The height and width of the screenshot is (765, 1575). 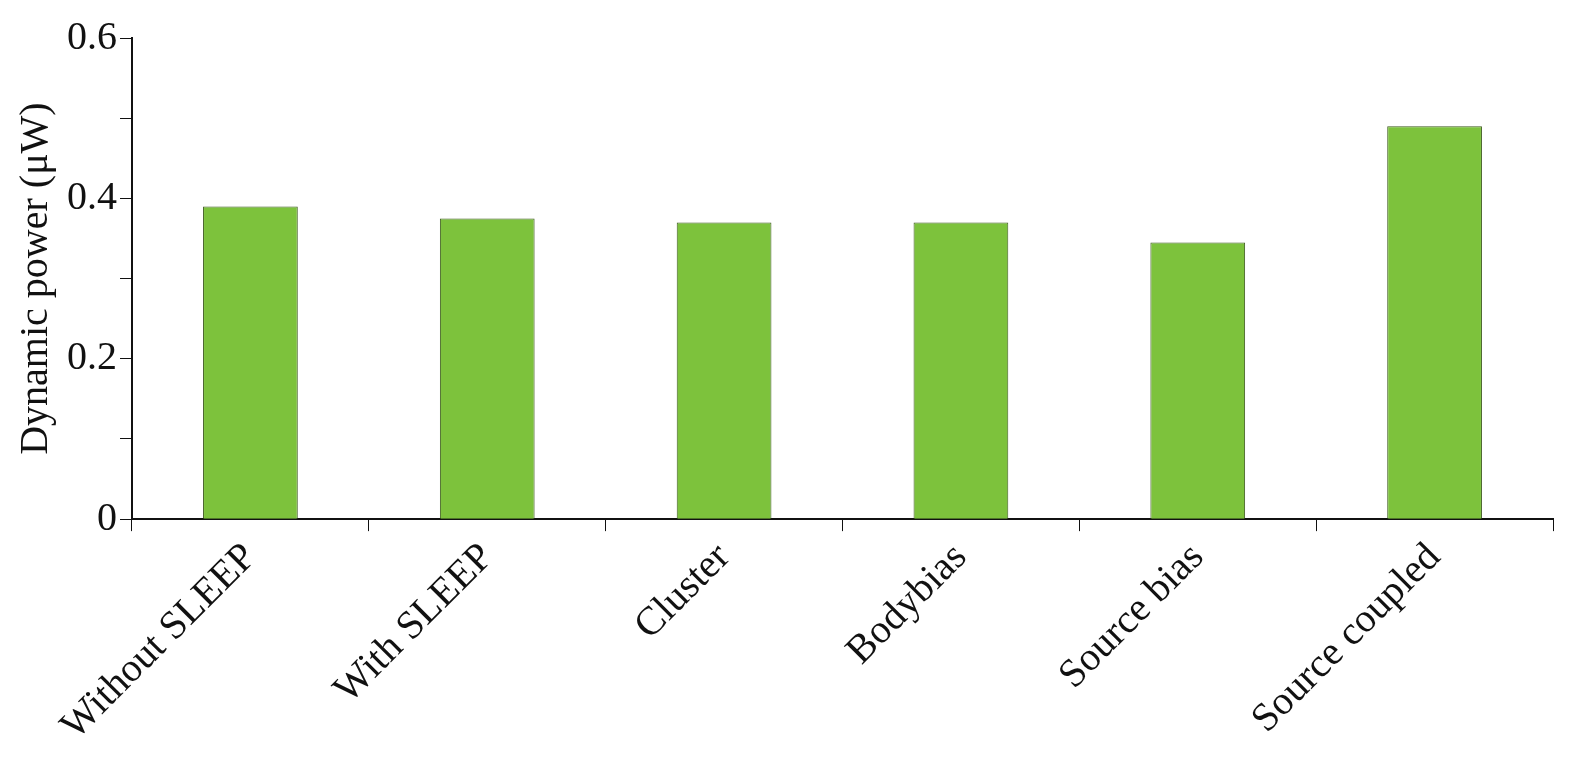 I want to click on y-tick-label: 0.6, so click(x=92, y=35).